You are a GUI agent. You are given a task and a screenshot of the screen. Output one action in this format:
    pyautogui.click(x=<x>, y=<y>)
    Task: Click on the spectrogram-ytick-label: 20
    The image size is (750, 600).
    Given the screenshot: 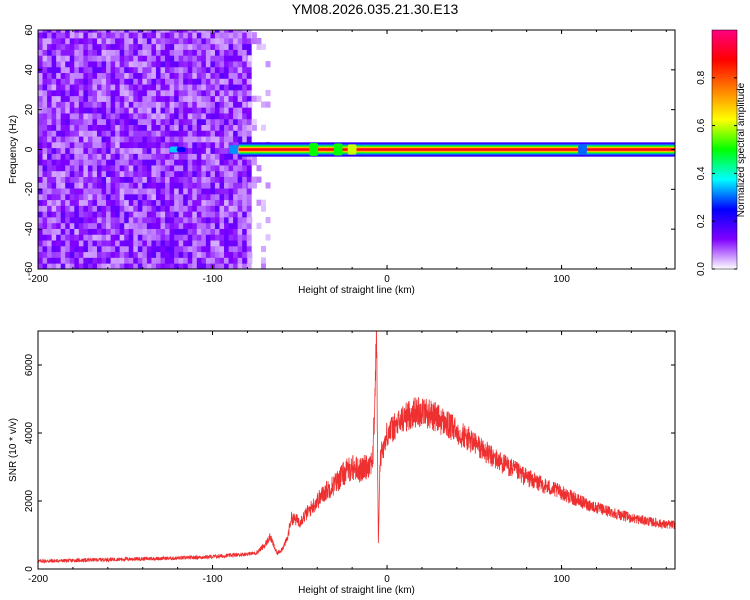 What is the action you would take?
    pyautogui.click(x=29, y=110)
    